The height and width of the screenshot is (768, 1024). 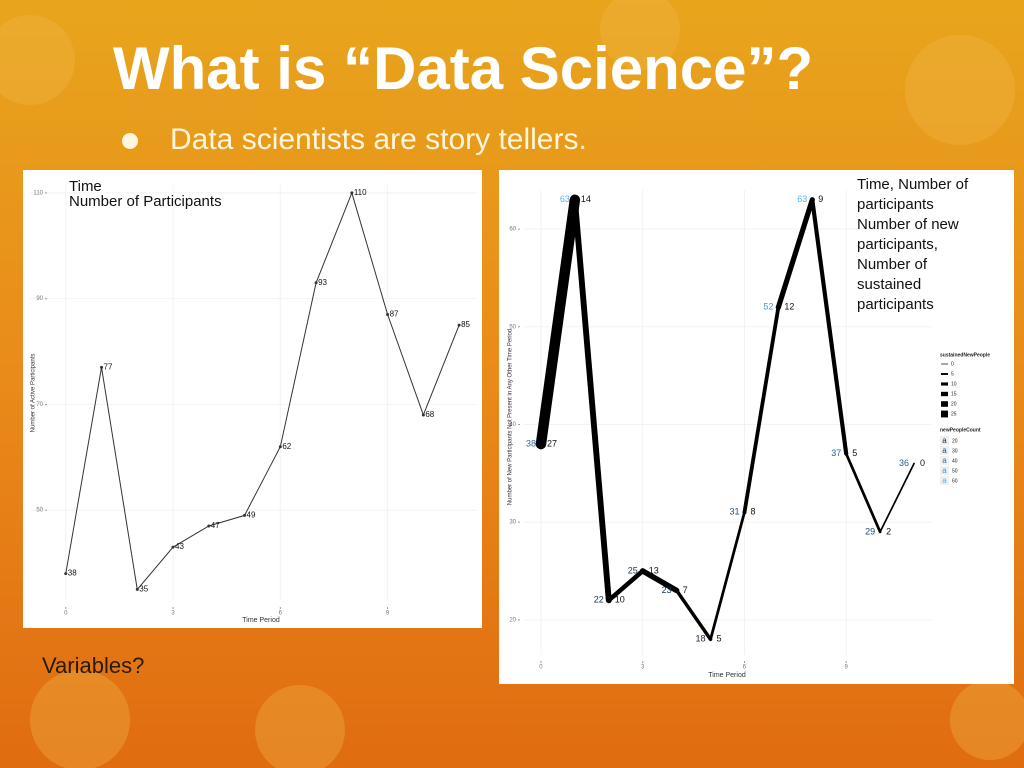 I want to click on legend-label: 25, so click(x=954, y=414).